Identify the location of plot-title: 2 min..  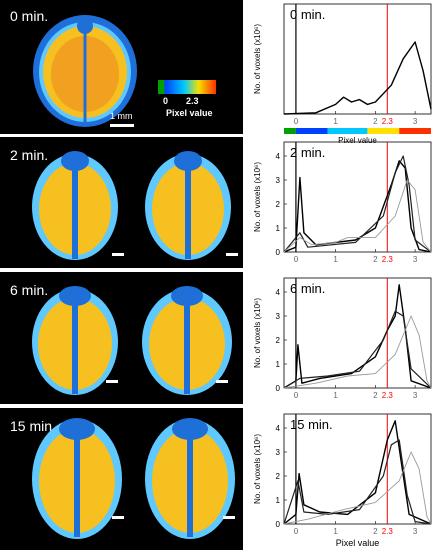
(307, 152).